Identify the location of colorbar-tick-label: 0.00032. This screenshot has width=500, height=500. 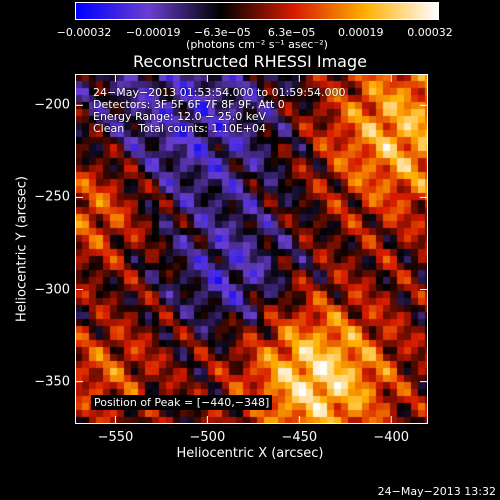
(430, 32).